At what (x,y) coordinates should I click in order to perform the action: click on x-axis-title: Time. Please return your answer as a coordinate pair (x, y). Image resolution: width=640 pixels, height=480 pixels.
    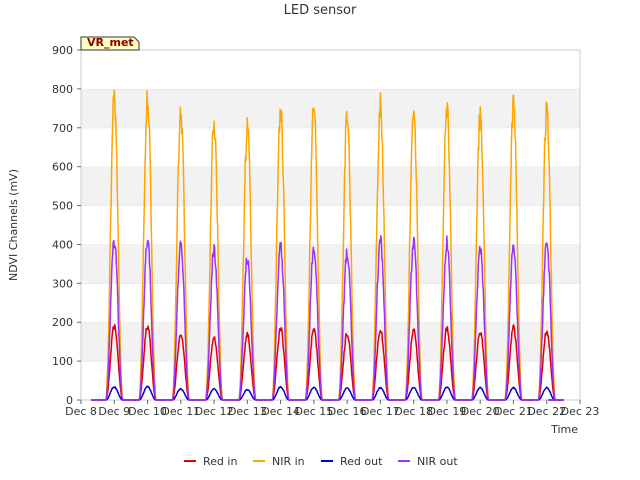
    Looking at the image, I should click on (564, 429).